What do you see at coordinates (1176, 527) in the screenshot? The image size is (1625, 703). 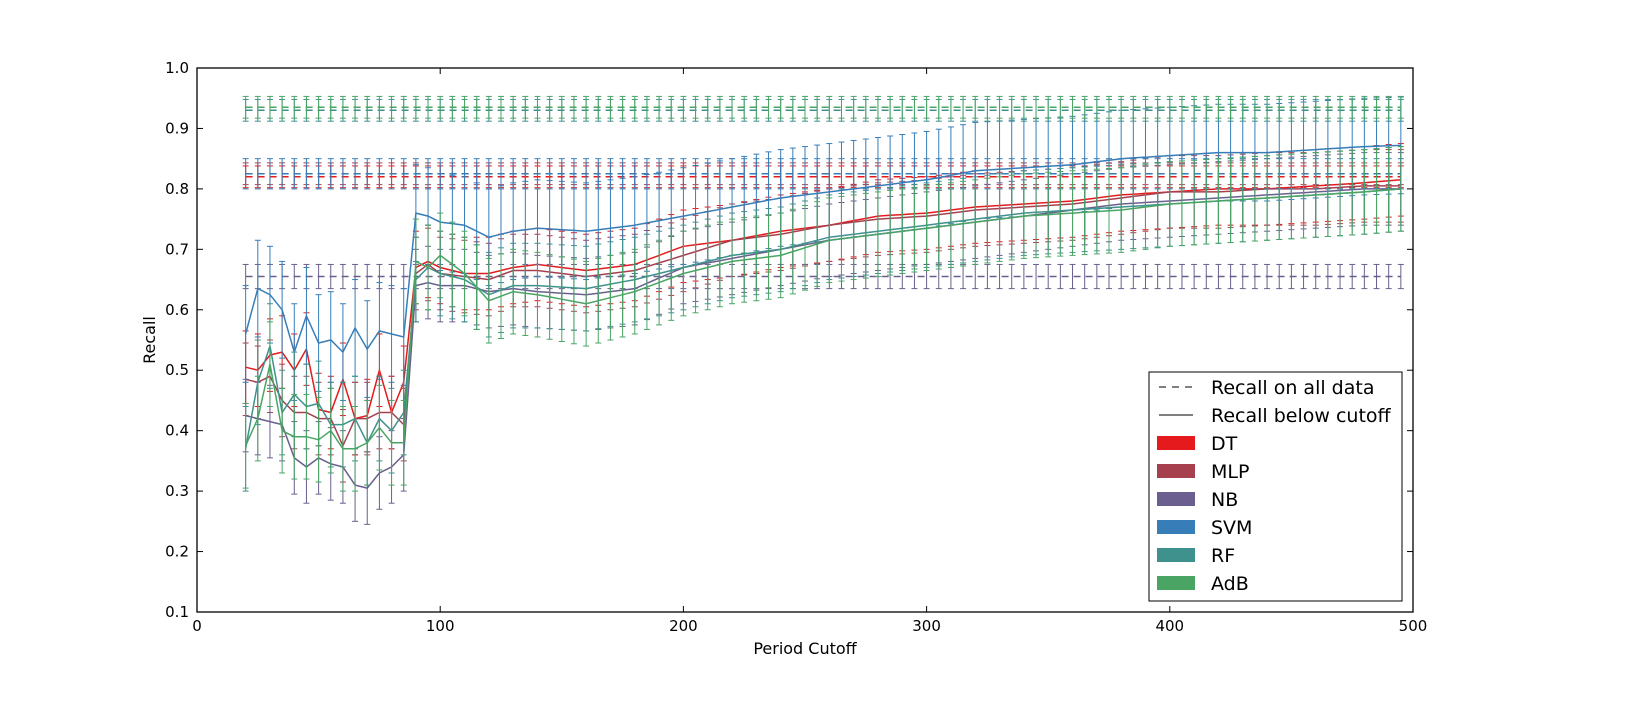 I see `legend-swatch-svm` at bounding box center [1176, 527].